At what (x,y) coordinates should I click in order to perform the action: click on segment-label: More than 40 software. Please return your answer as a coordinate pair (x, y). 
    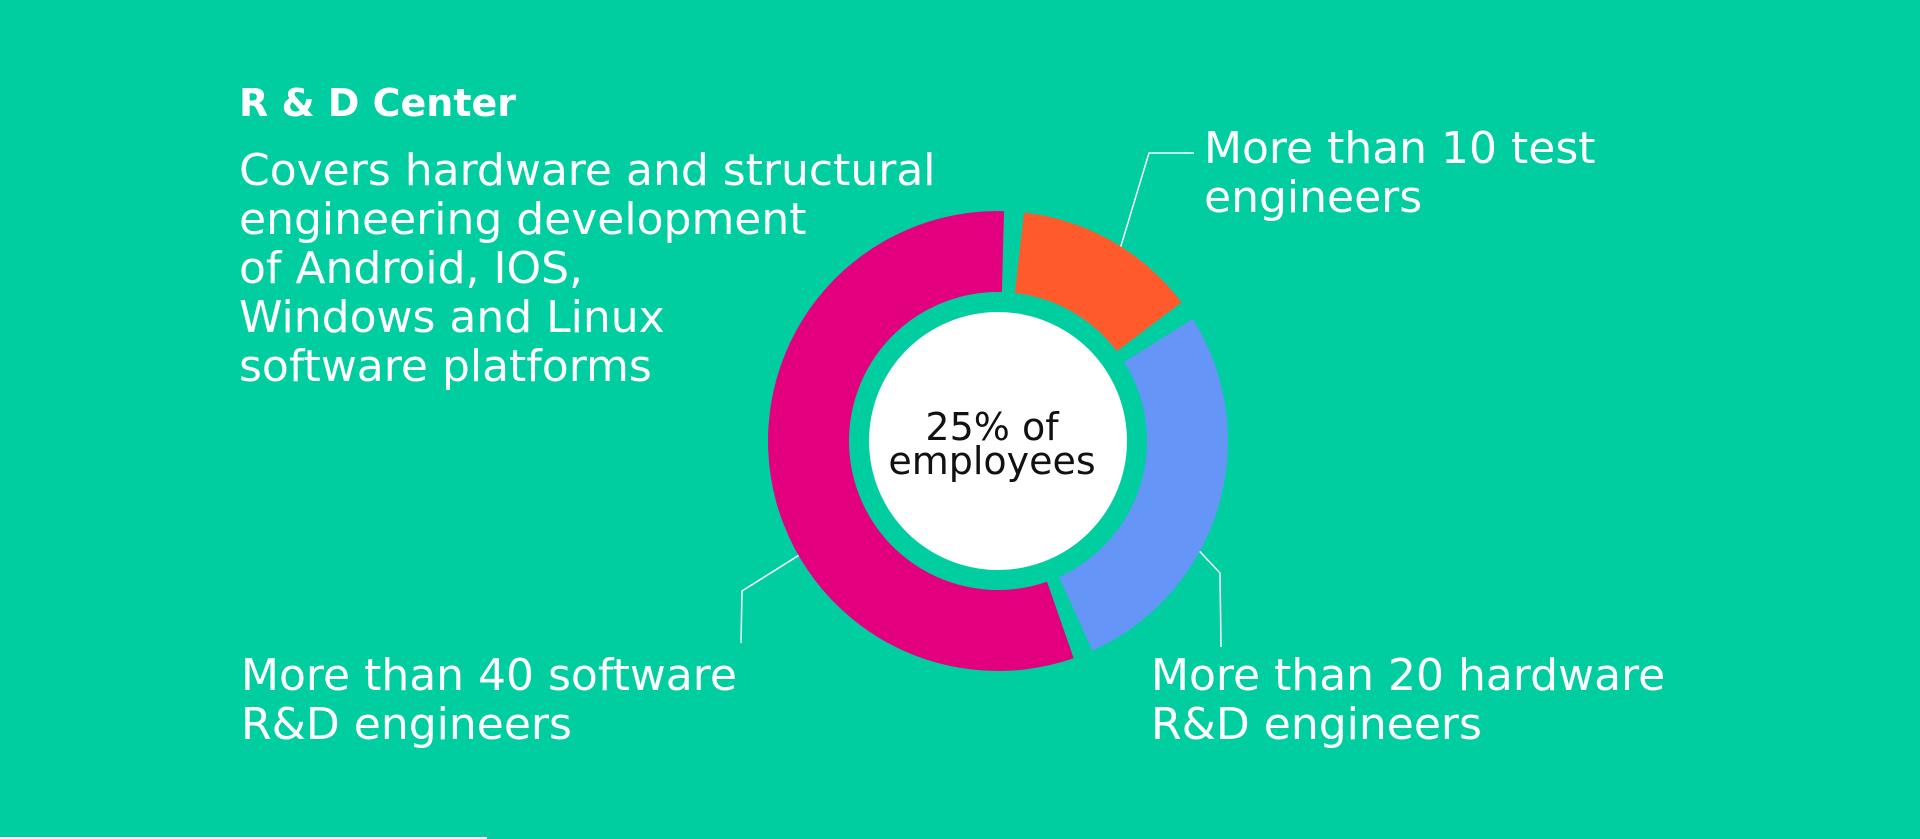
    Looking at the image, I should click on (489, 675).